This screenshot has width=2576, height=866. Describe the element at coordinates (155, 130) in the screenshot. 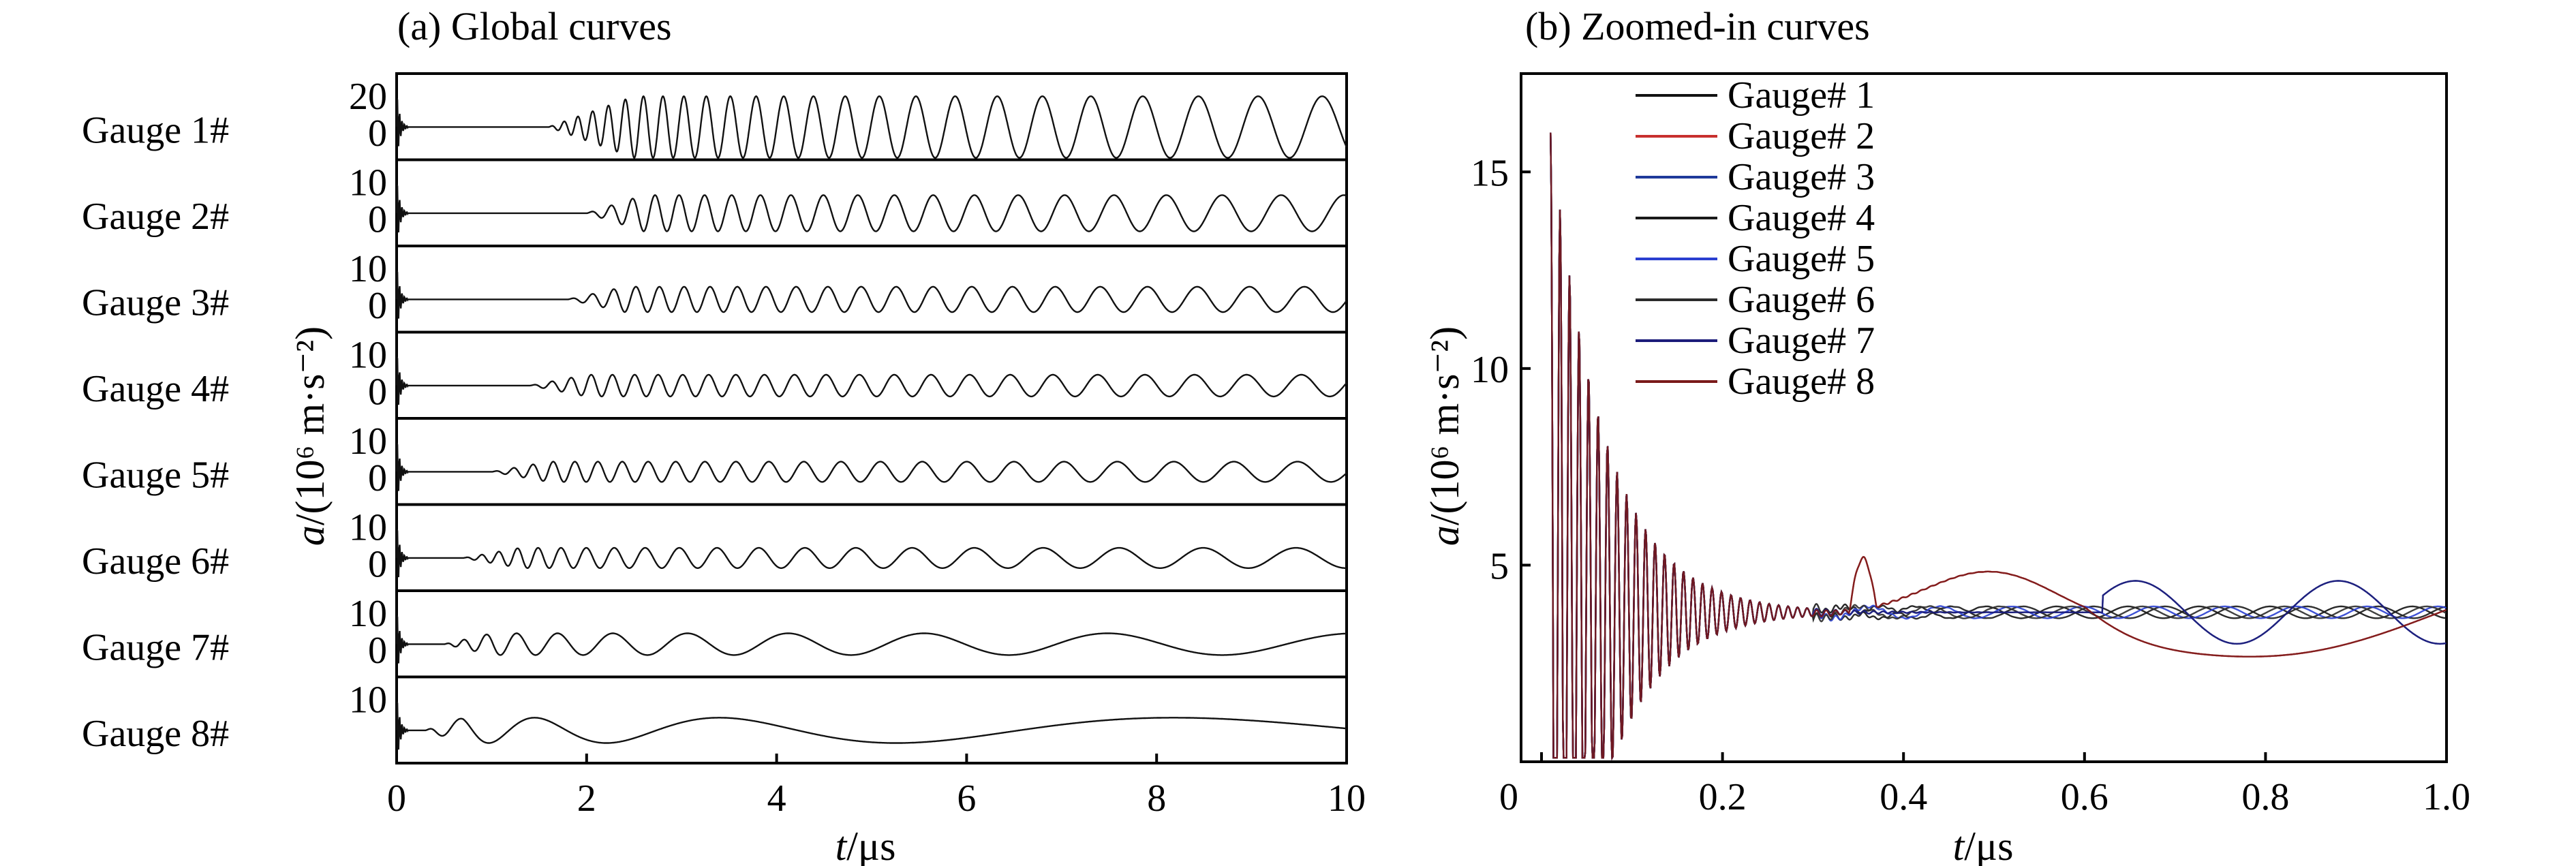

I see `gauge-label: Gauge 1#` at that location.